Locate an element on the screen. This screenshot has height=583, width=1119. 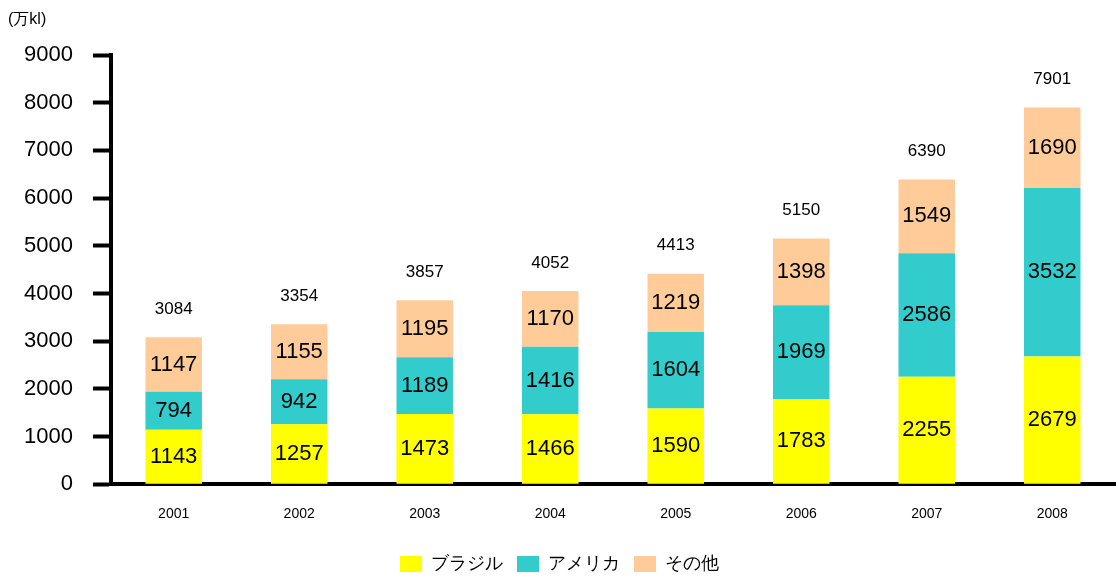
data-label: 1155 is located at coordinates (299, 350).